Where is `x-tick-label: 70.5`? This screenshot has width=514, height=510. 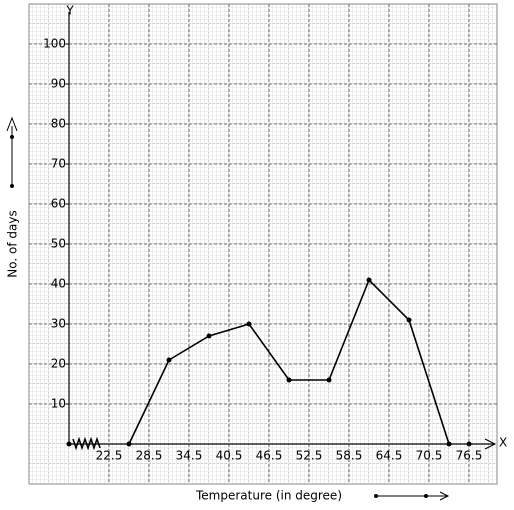
x-tick-label: 70.5 is located at coordinates (429, 456).